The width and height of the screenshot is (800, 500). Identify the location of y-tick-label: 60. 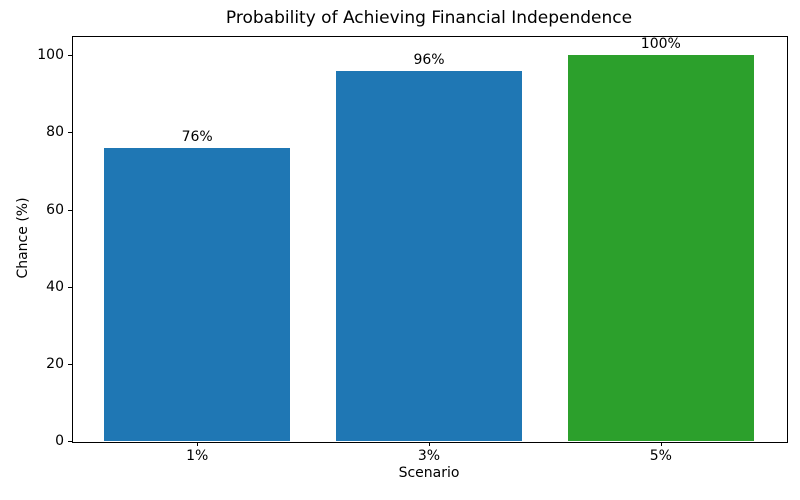
(55, 209).